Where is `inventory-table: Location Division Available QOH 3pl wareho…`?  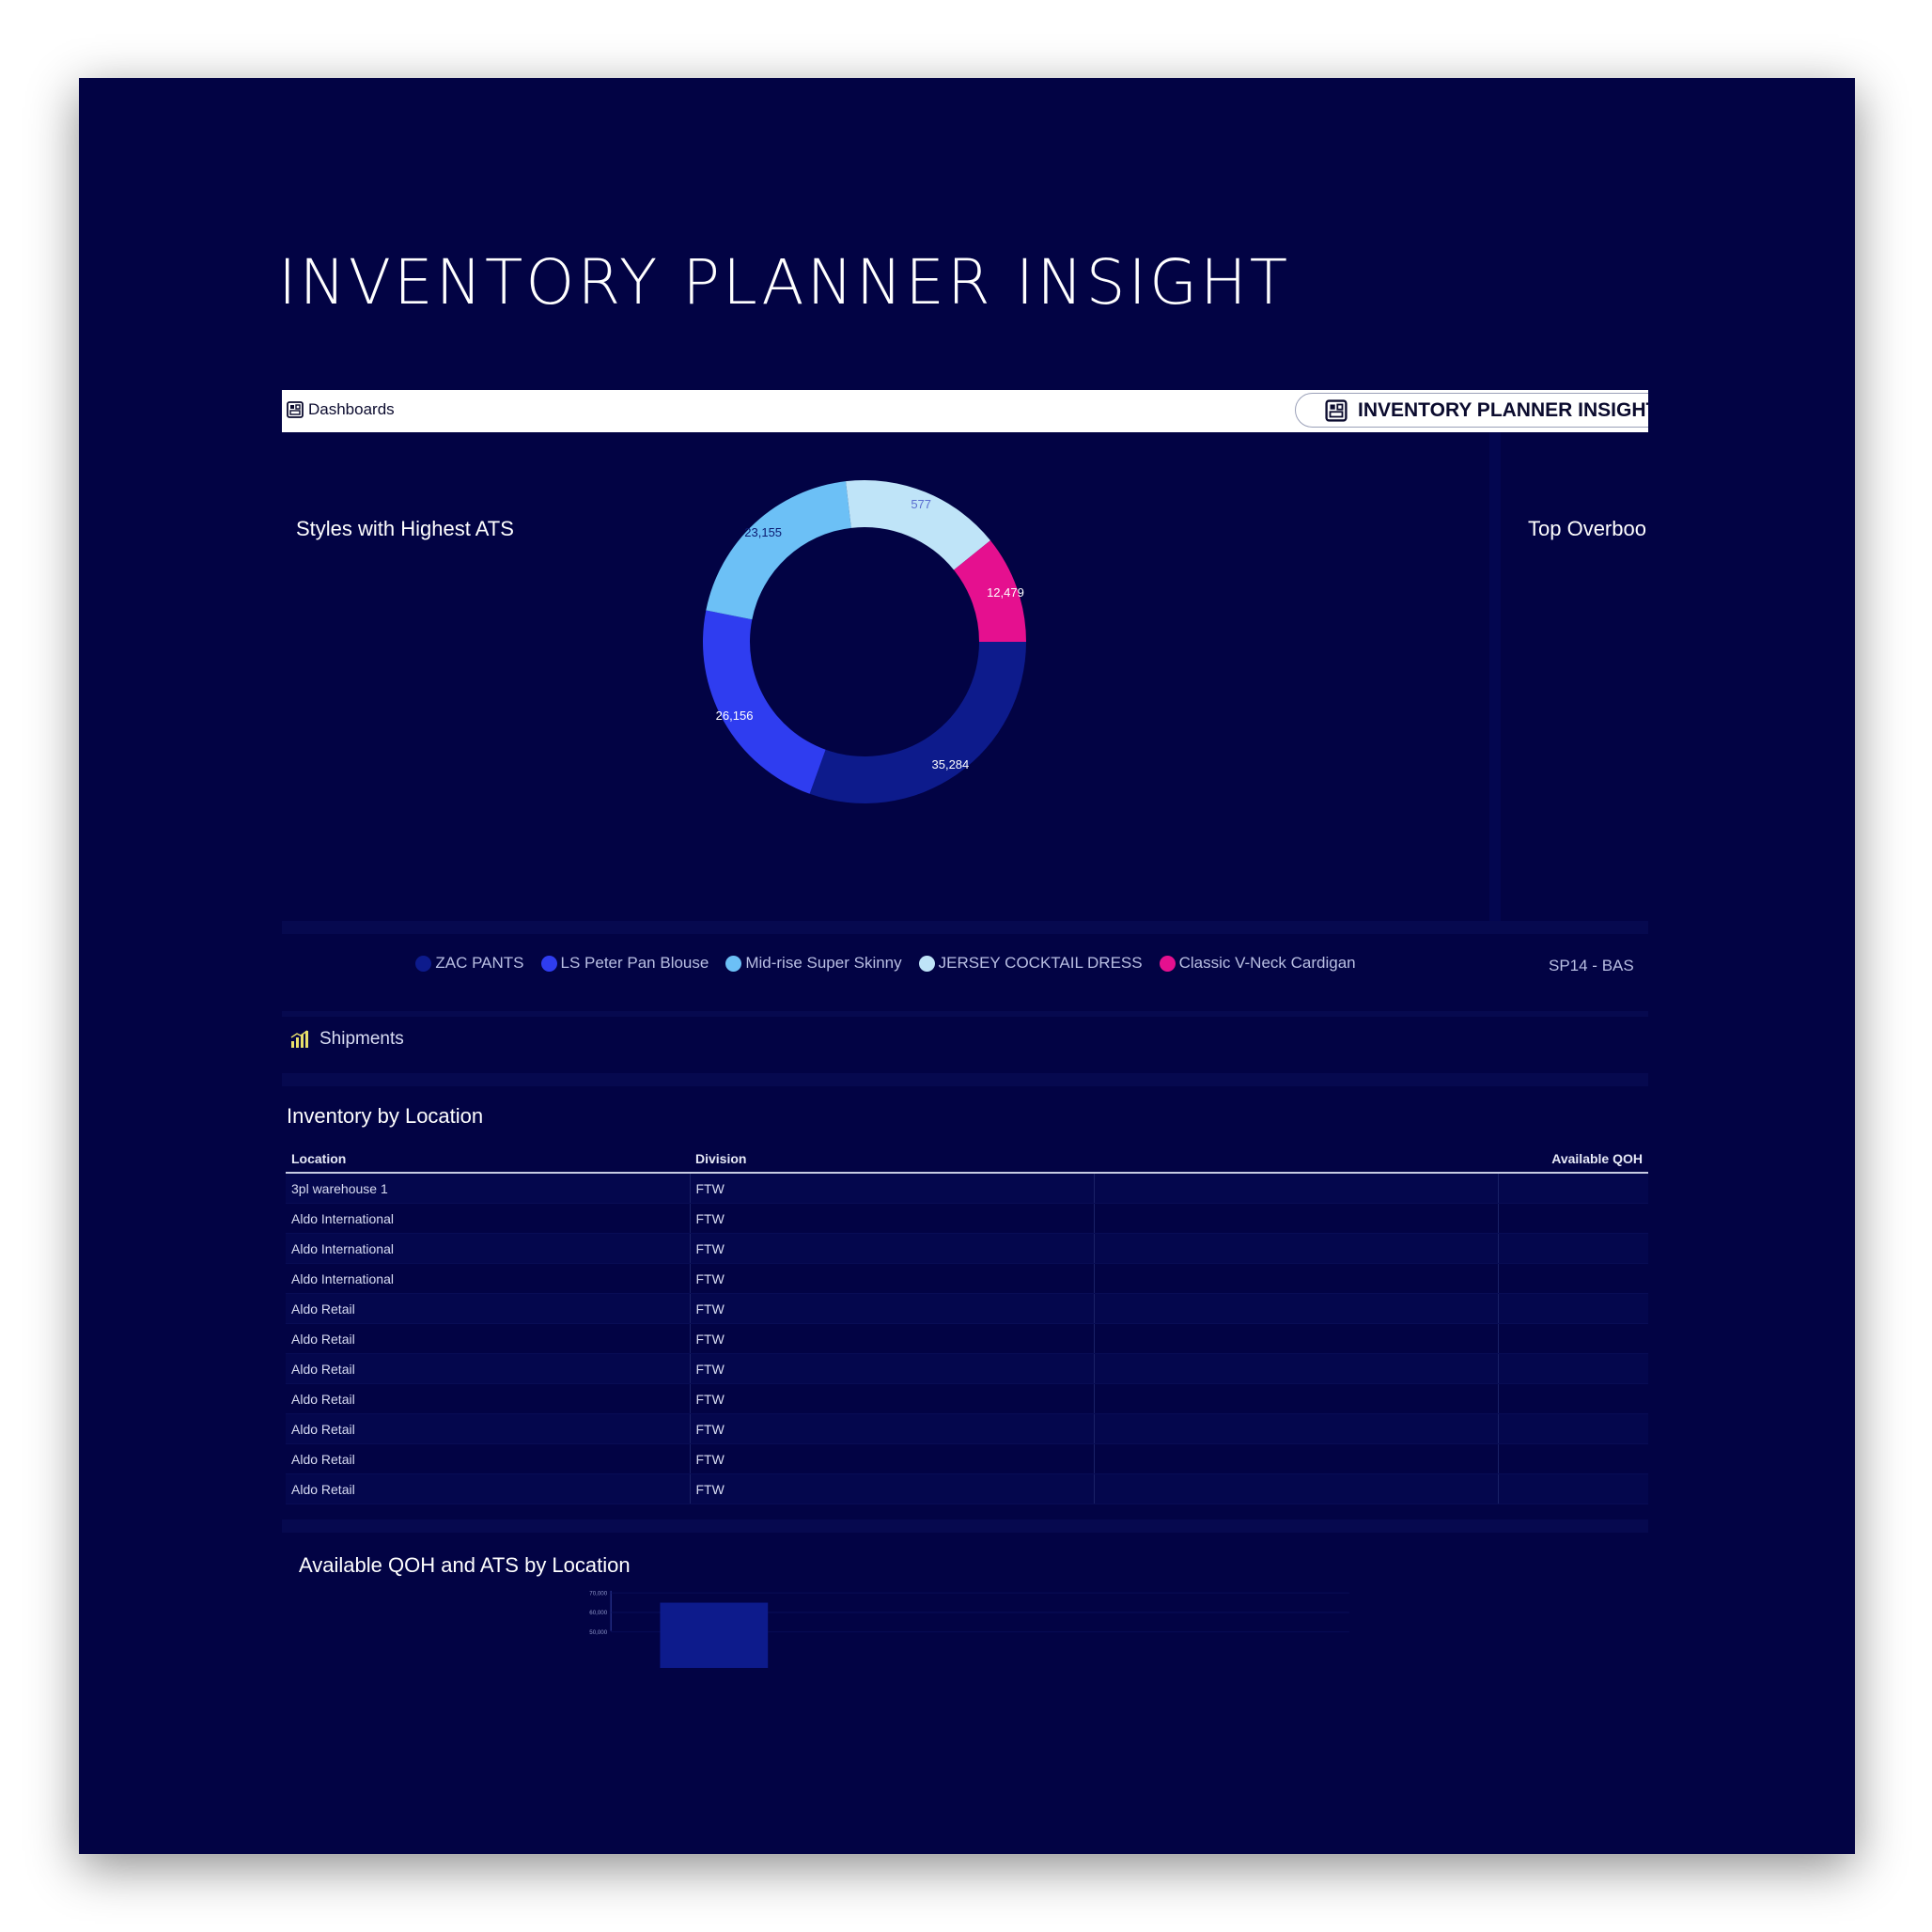
inventory-table: Location Division Available QOH 3pl wareho… is located at coordinates (967, 1324).